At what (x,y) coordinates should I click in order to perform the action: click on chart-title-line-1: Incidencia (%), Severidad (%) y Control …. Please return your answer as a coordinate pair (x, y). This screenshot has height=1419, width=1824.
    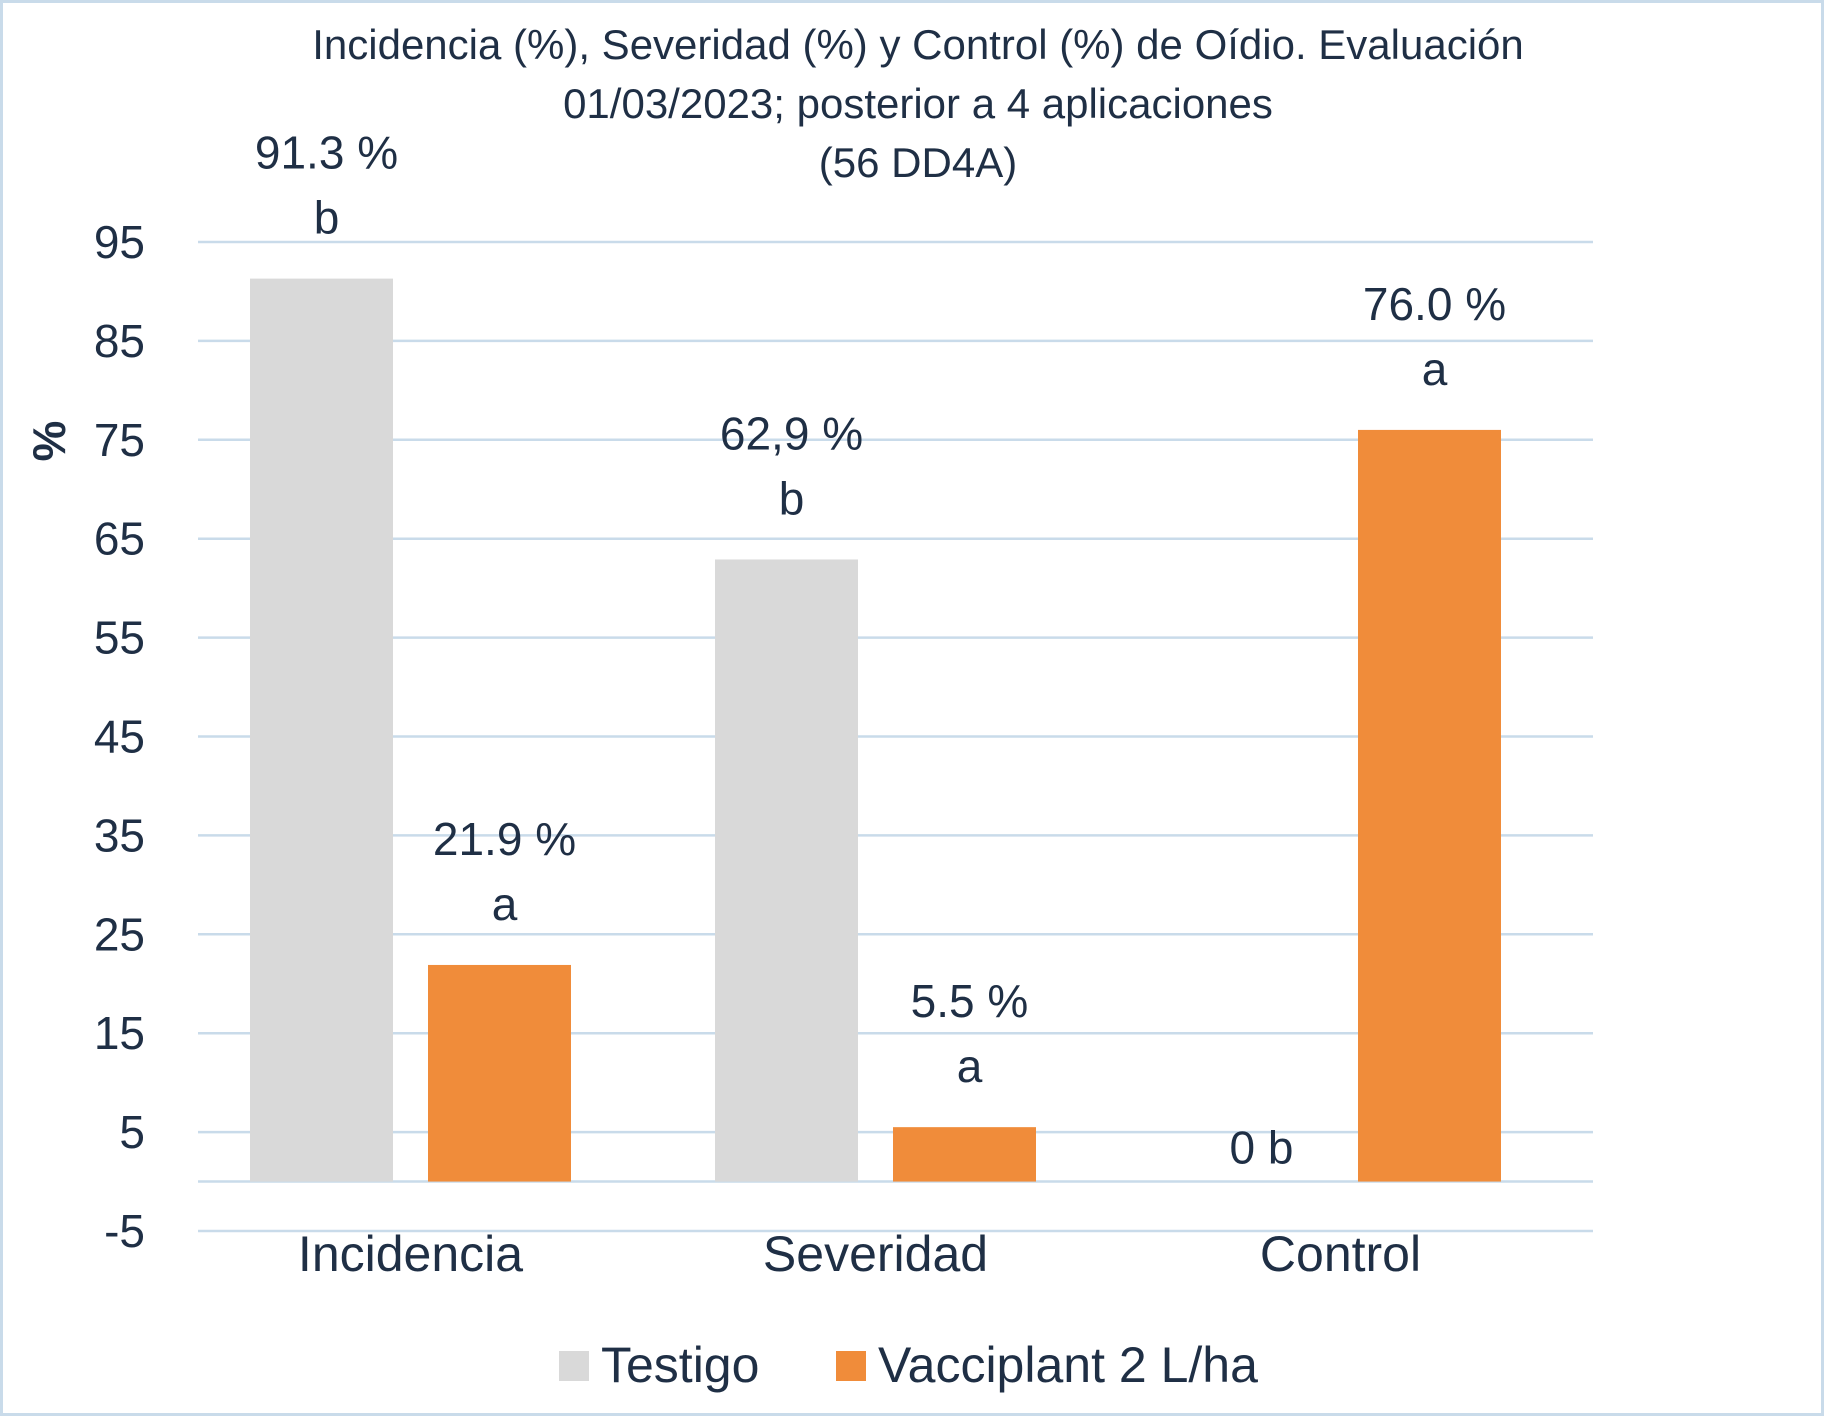
    Looking at the image, I should click on (918, 44).